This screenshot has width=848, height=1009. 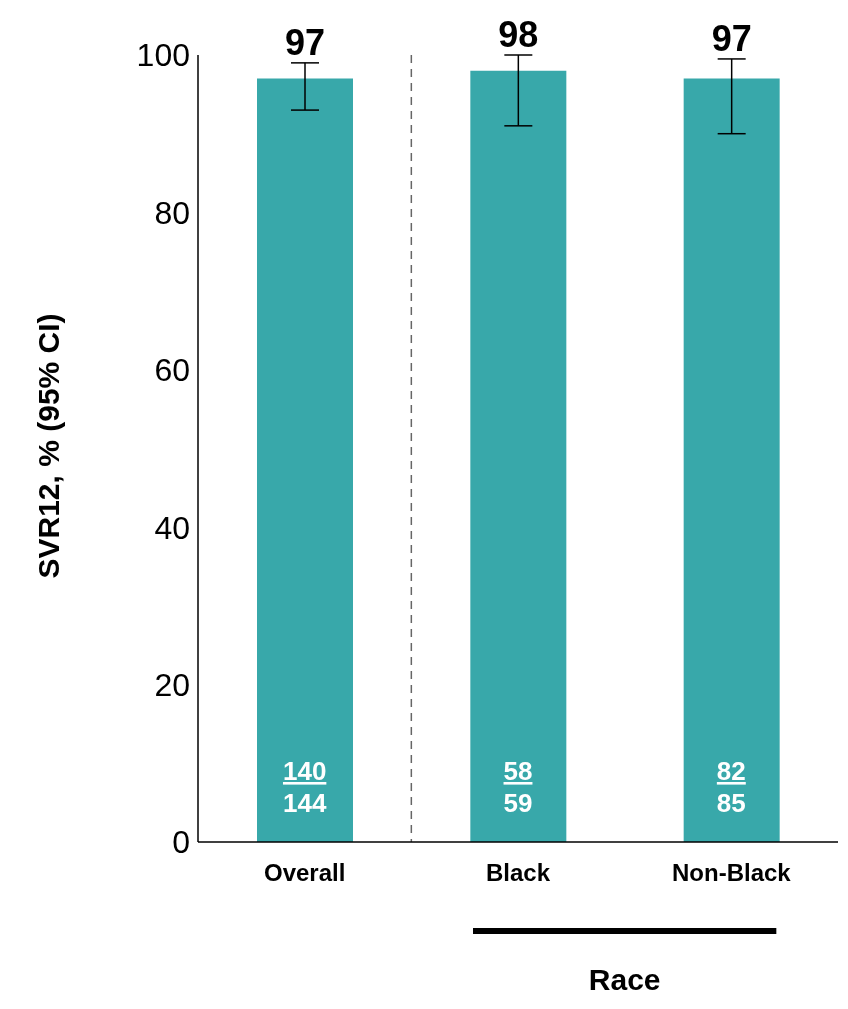 I want to click on y-tick-label: 0, so click(x=181, y=842).